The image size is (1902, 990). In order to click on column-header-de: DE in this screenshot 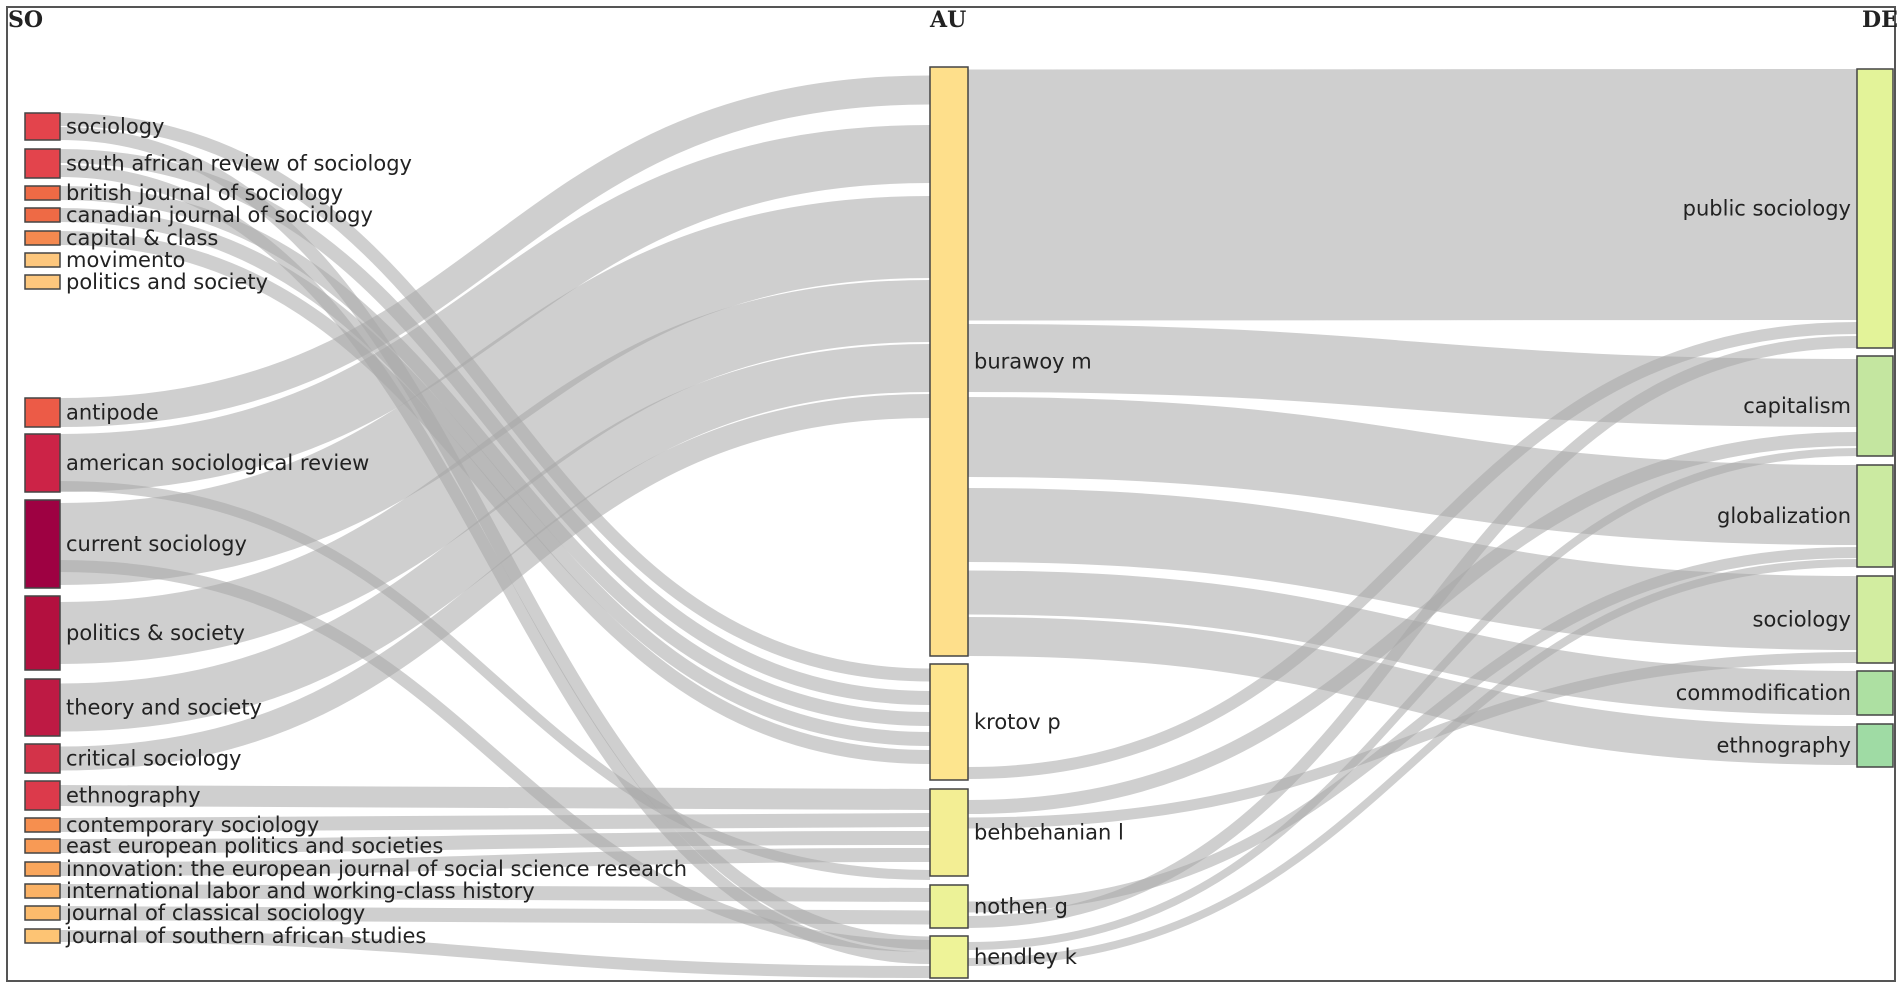, I will do `click(1880, 20)`.